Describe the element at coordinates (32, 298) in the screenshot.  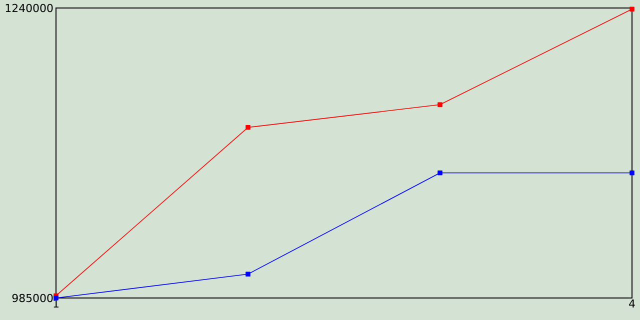
I see `y-tick-label: 985000` at that location.